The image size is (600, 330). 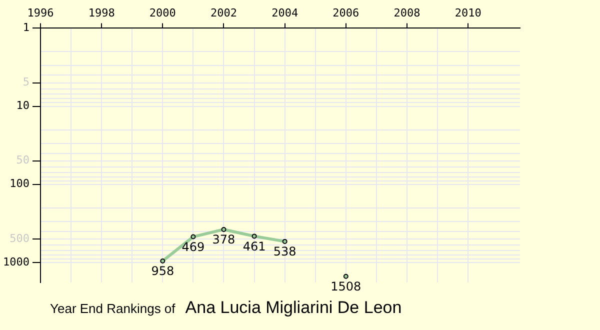 I want to click on y-tick-label: 1000, so click(x=16, y=261).